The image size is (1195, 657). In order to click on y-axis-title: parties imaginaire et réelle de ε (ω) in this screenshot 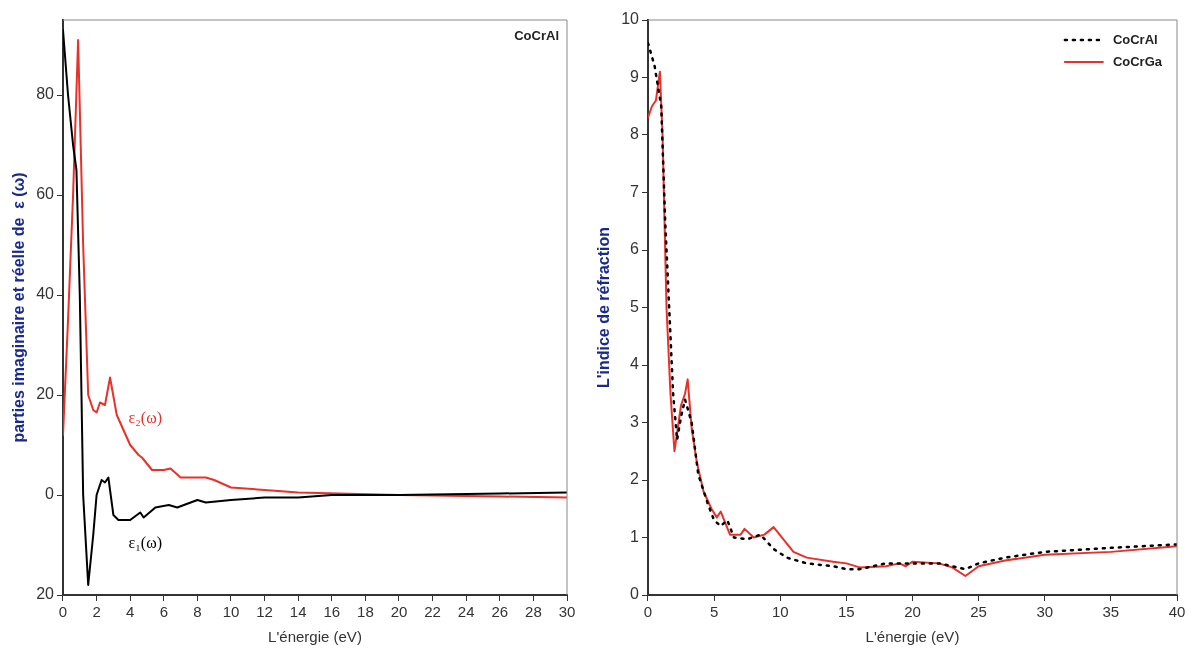, I will do `click(19, 307)`.